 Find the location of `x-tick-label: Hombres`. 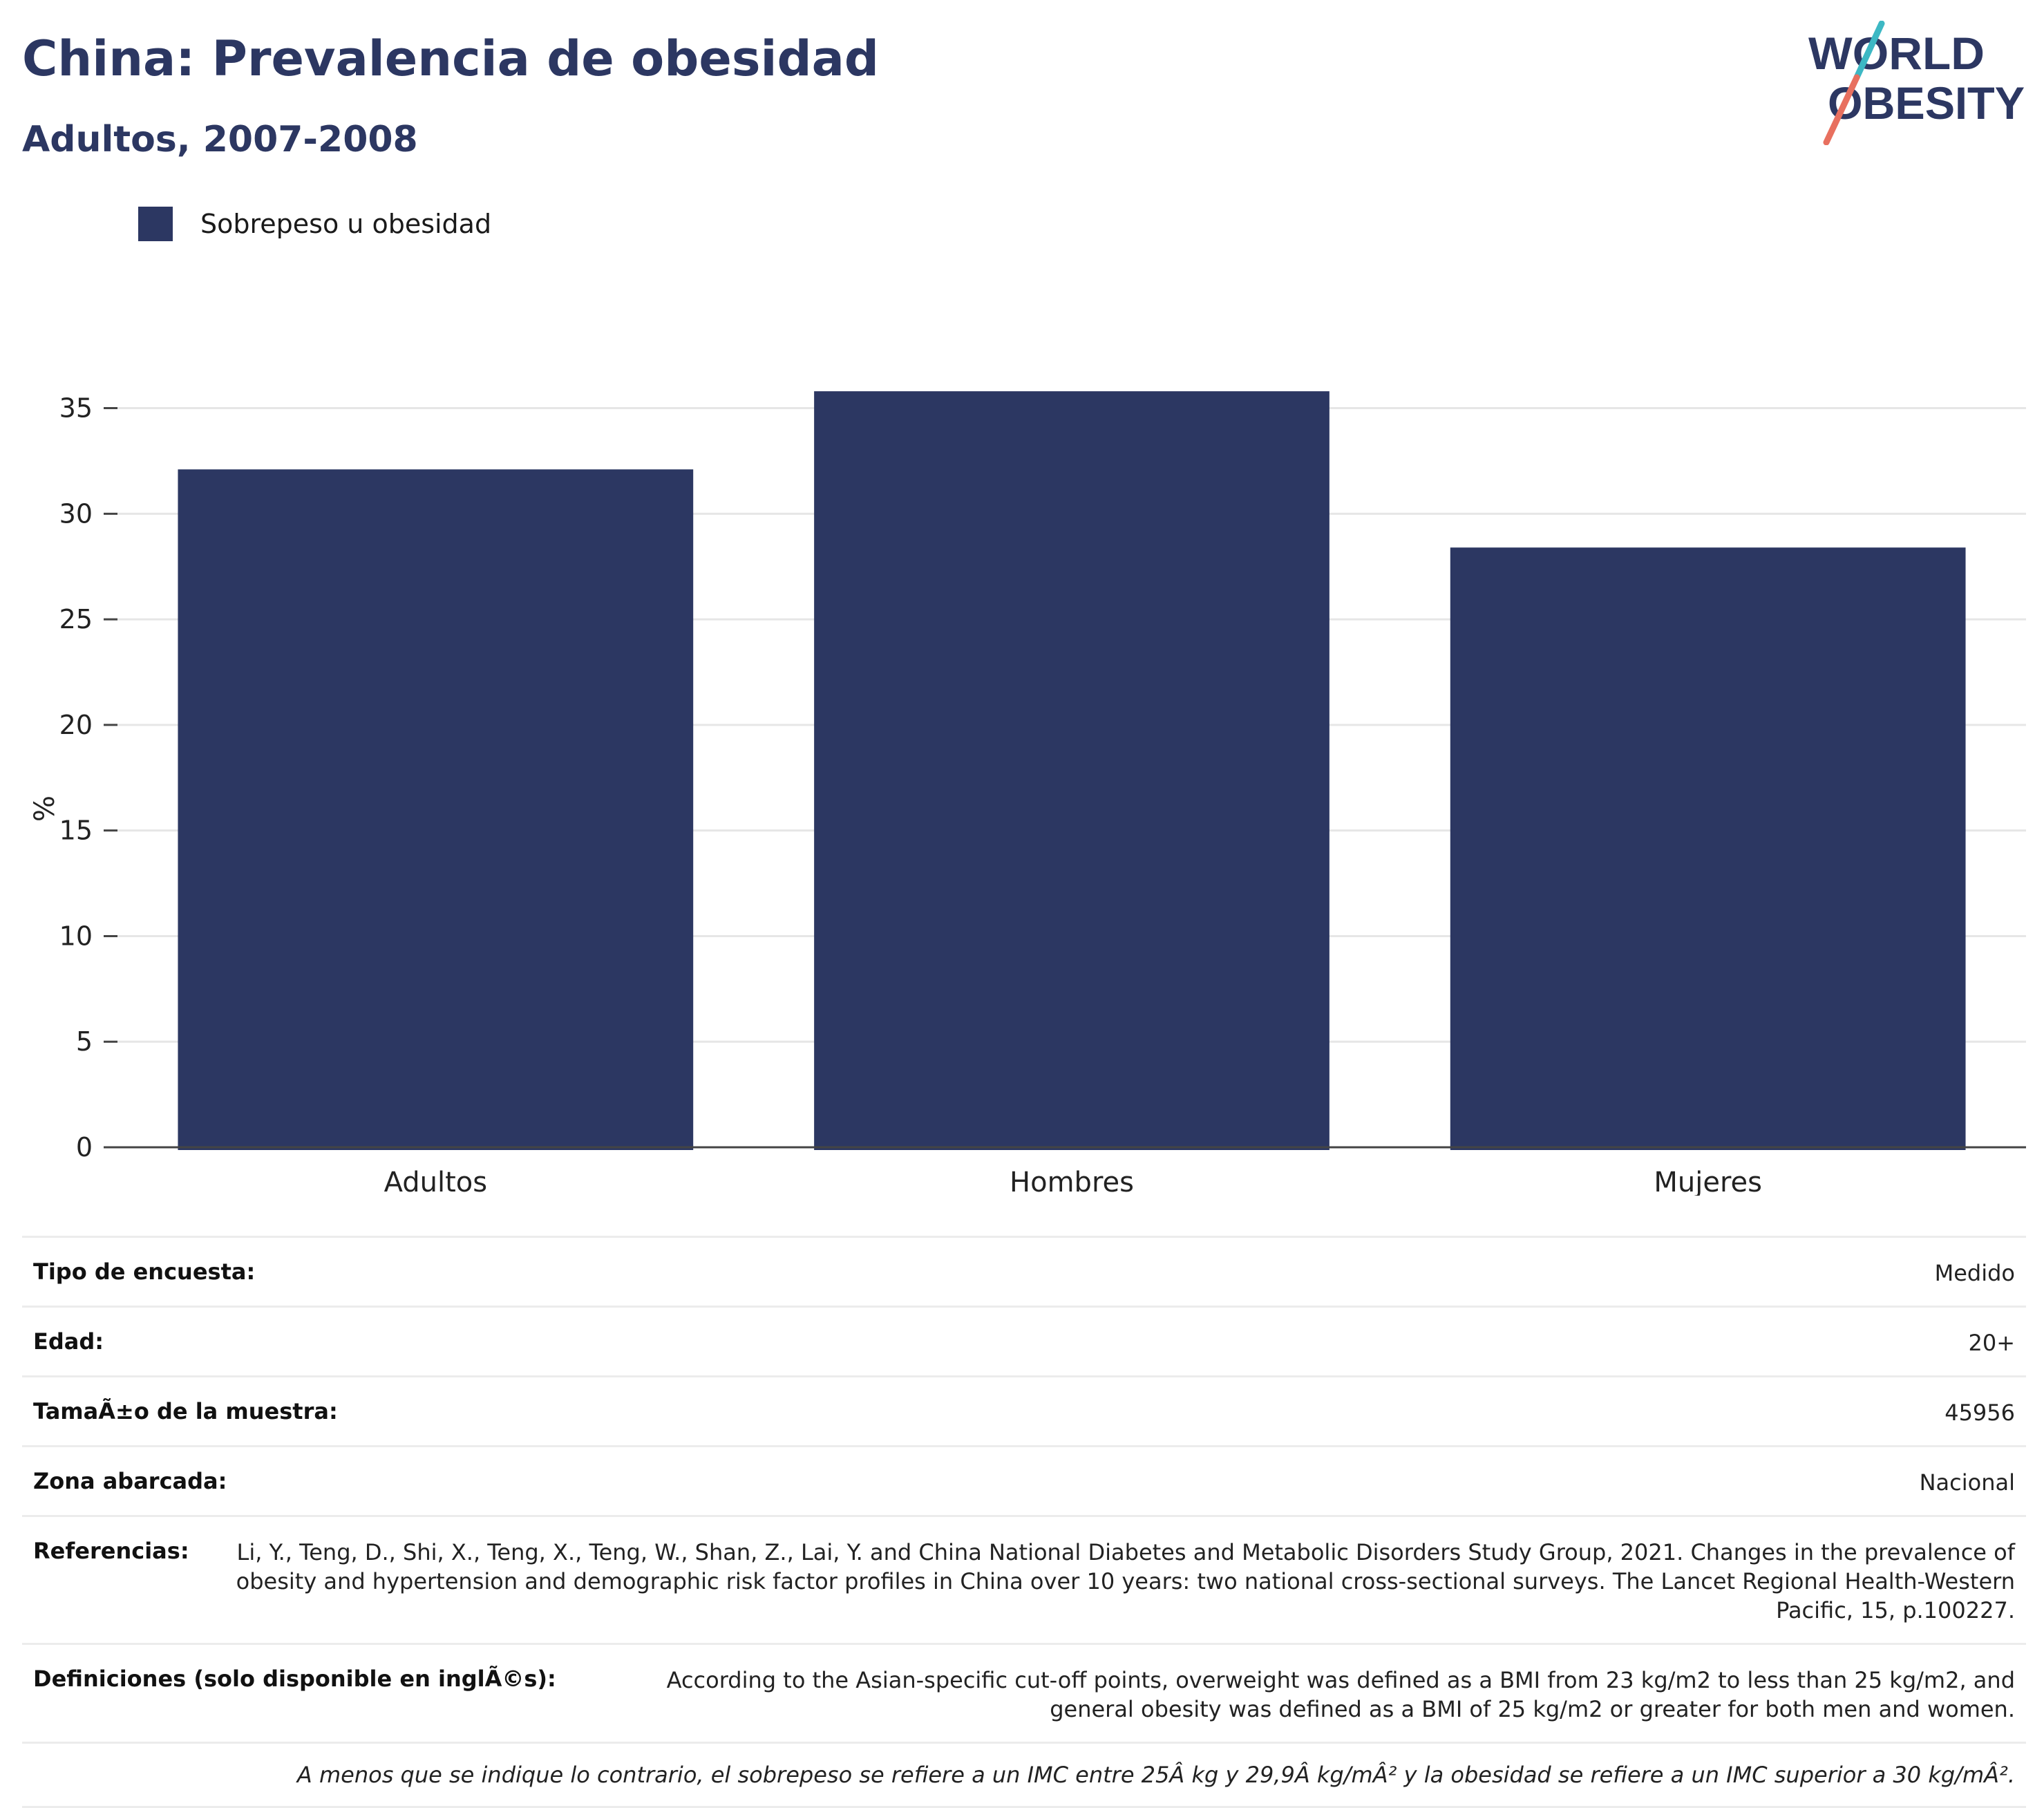

x-tick-label: Hombres is located at coordinates (1072, 1181).